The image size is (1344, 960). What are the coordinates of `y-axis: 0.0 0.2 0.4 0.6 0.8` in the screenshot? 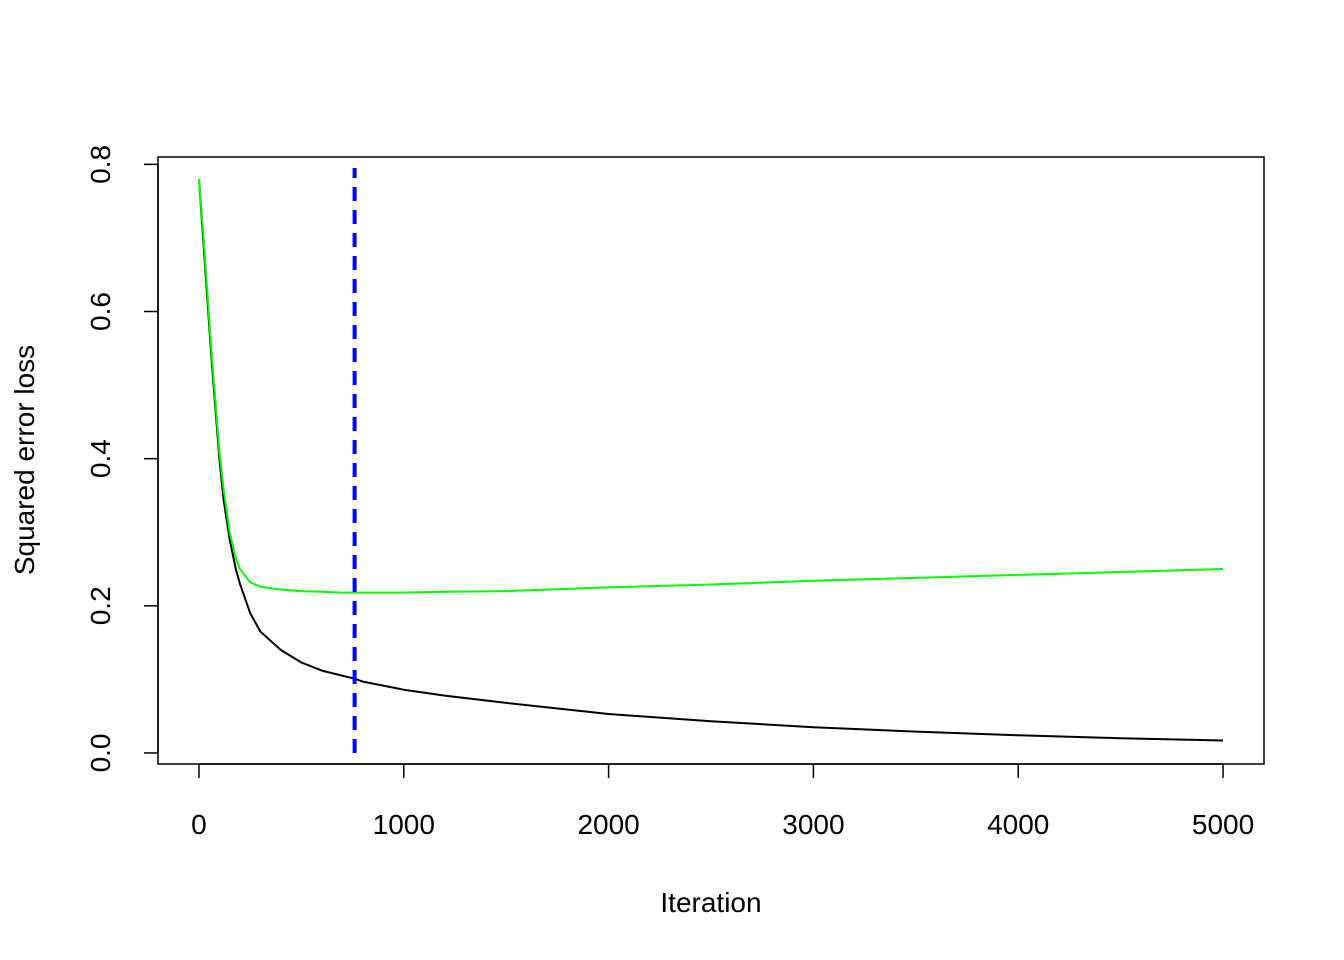 It's located at (122, 458).